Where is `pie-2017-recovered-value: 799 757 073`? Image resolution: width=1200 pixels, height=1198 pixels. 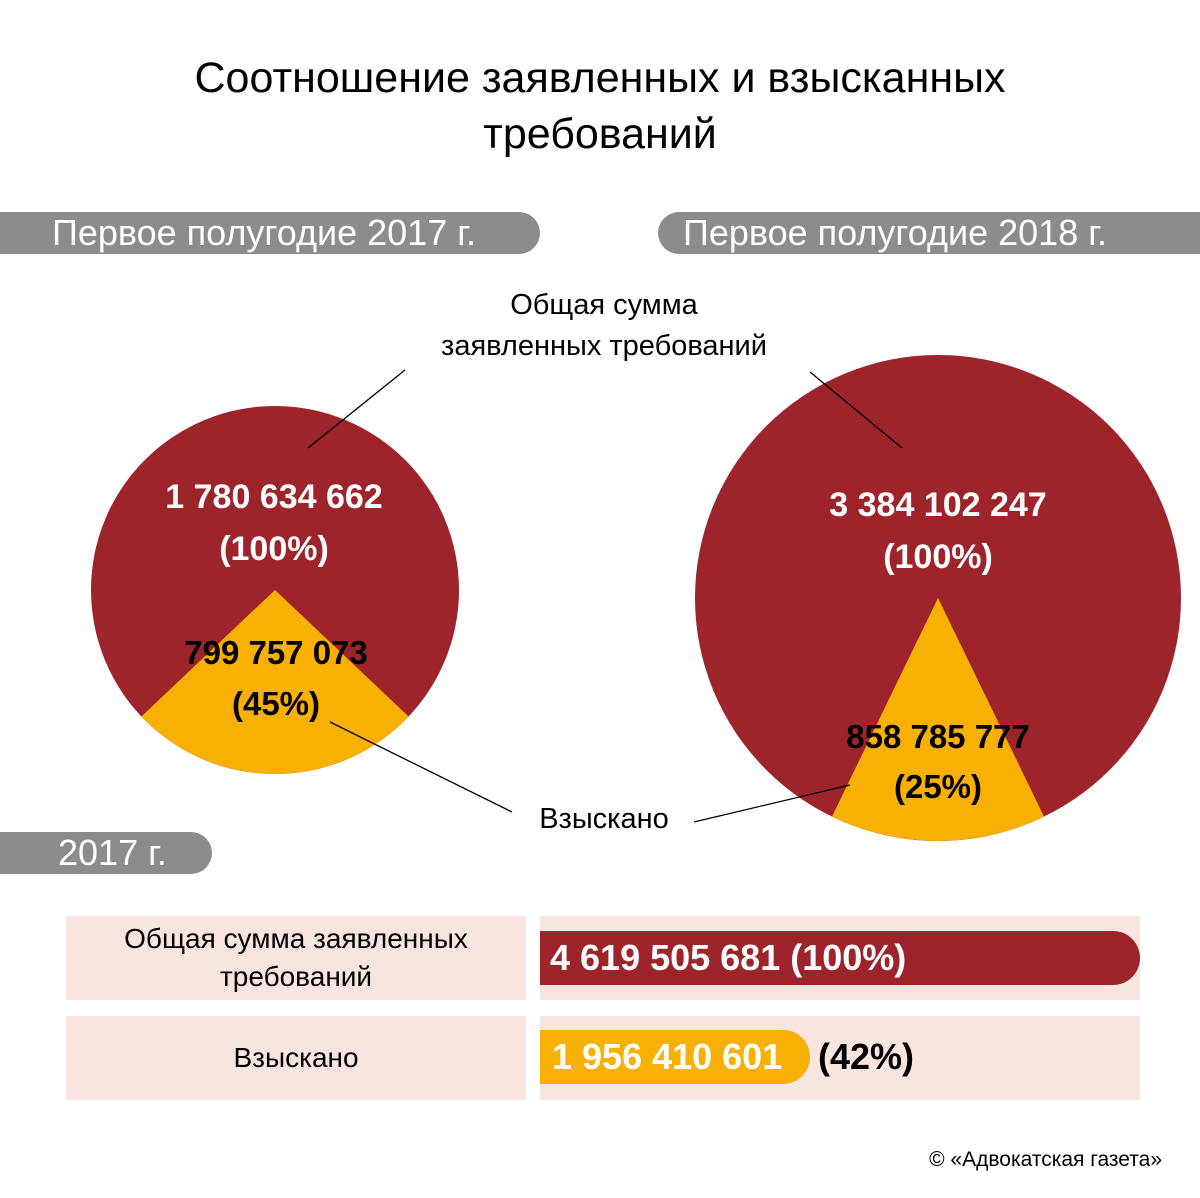
pie-2017-recovered-value: 799 757 073 is located at coordinates (276, 652).